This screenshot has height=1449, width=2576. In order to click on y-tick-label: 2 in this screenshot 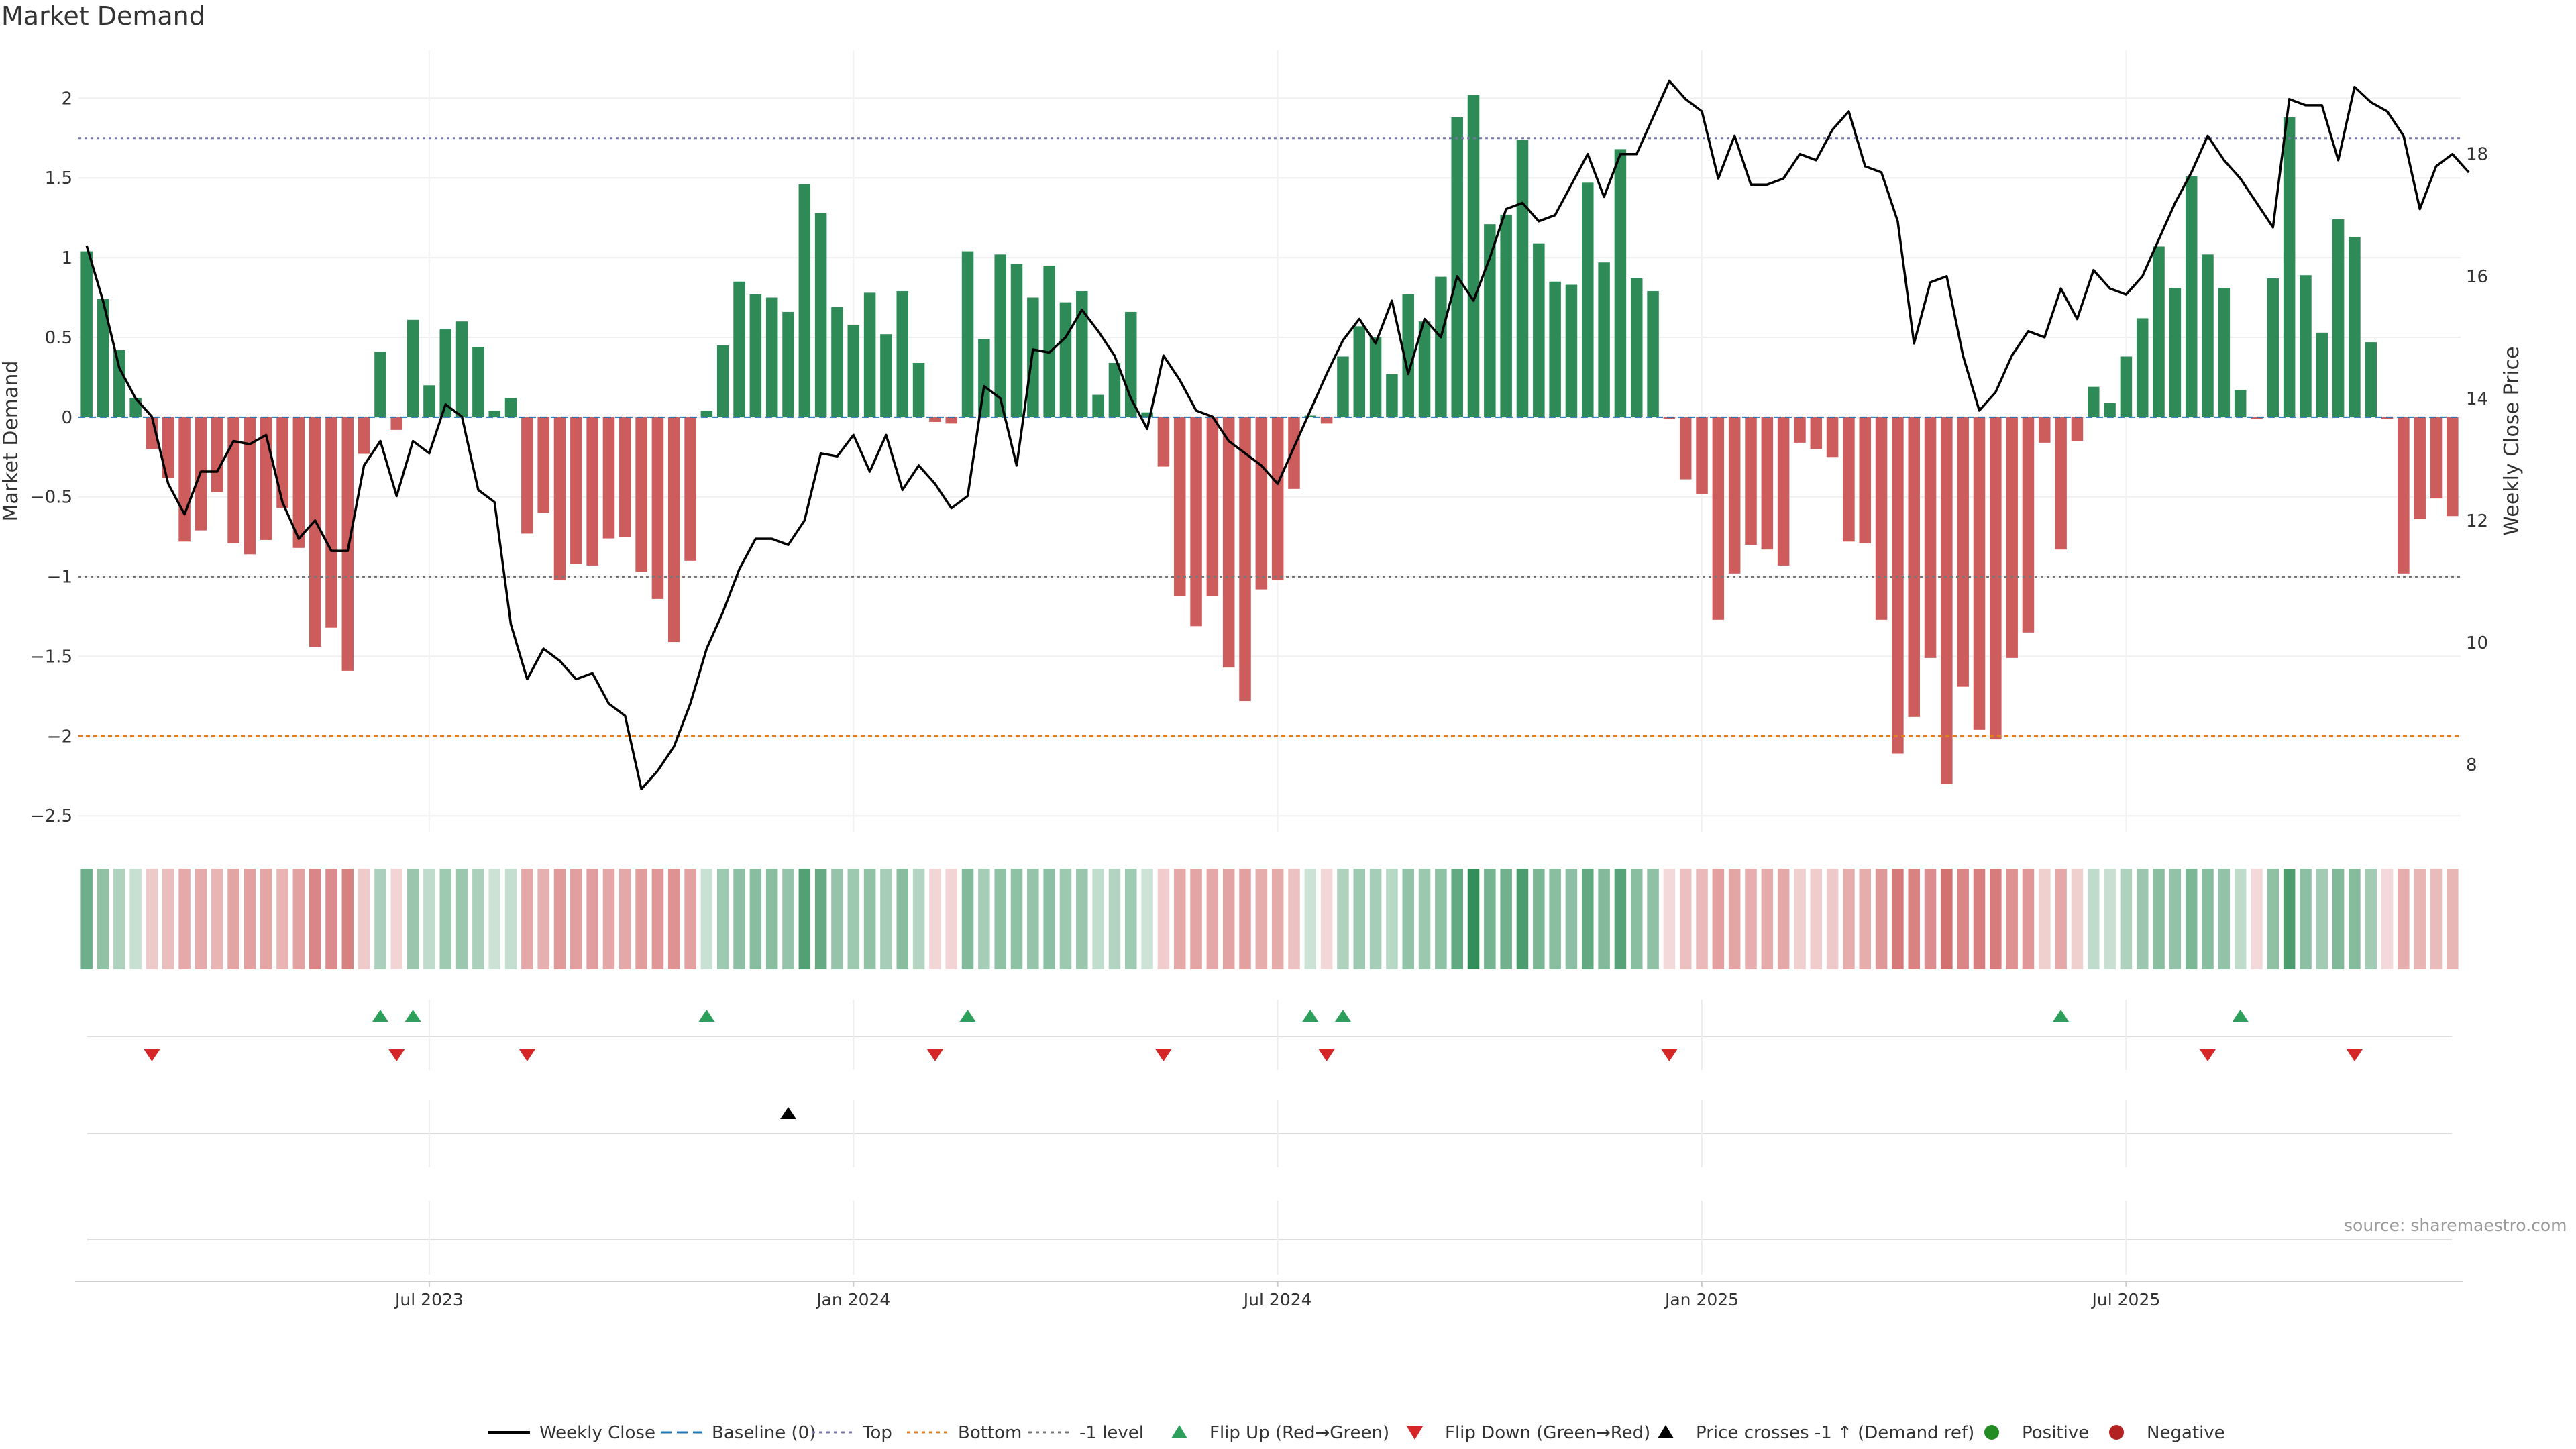, I will do `click(66, 99)`.